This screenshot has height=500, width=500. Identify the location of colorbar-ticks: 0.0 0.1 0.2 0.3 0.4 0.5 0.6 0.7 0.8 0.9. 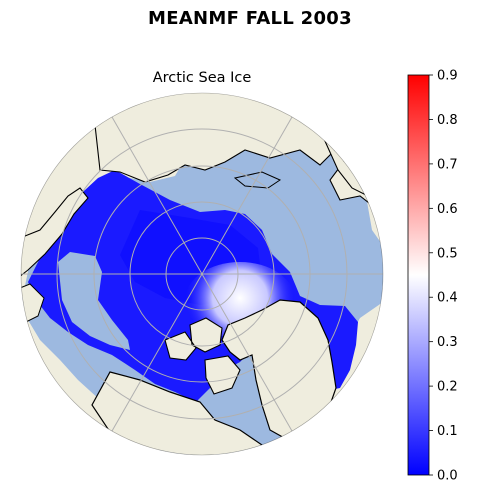
(443, 276).